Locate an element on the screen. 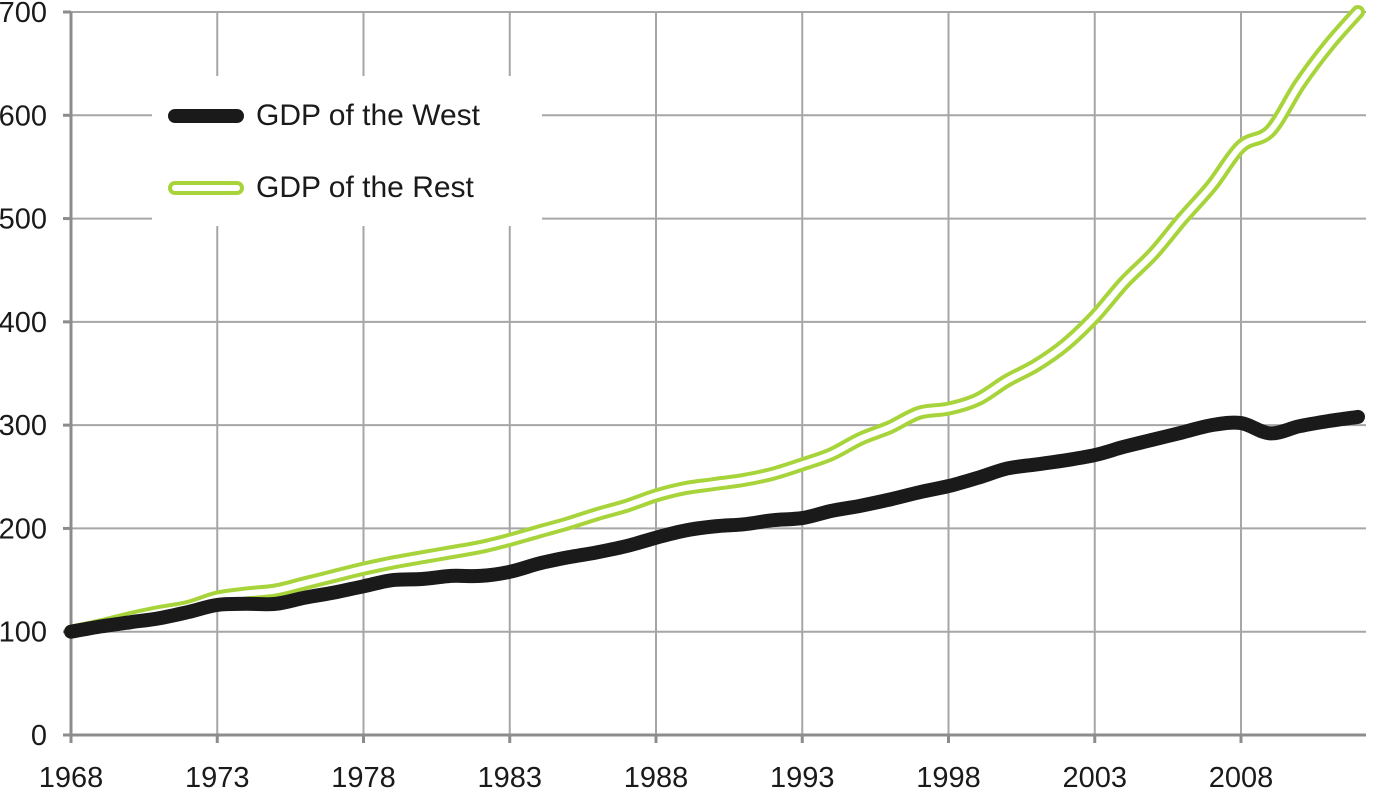  data-point-rest-1986 is located at coordinates (598, 514).